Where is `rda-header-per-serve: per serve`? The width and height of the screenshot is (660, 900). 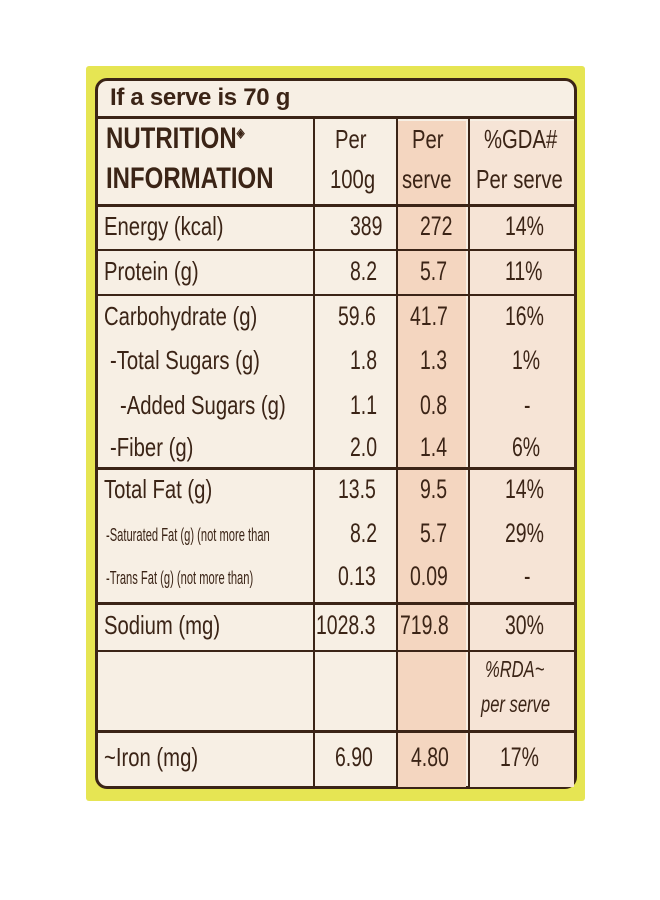 rda-header-per-serve: per serve is located at coordinates (516, 704).